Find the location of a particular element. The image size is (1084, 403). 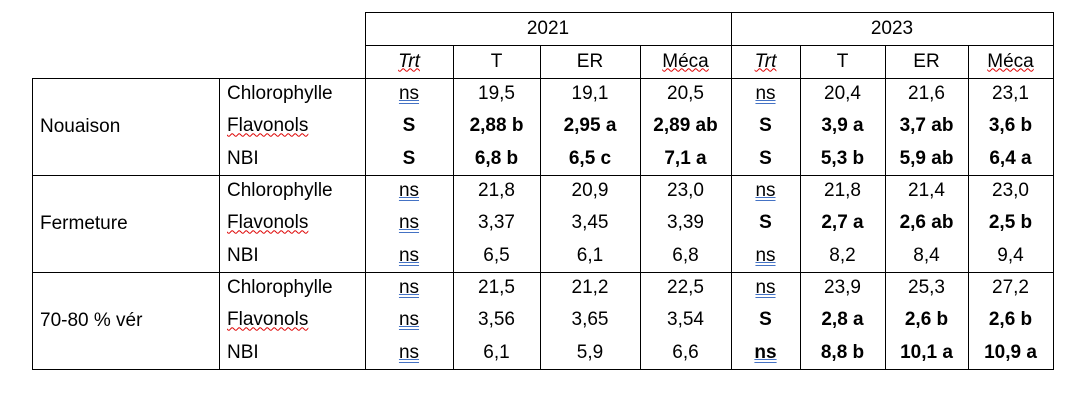

table-cell: 6,5 is located at coordinates (496, 256).